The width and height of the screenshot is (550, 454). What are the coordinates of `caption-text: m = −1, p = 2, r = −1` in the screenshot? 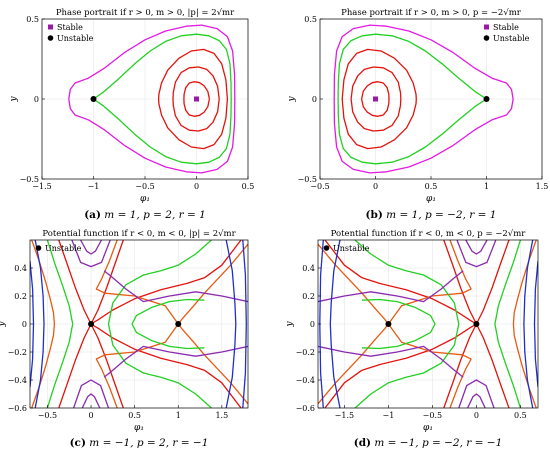 It's located at (148, 443).